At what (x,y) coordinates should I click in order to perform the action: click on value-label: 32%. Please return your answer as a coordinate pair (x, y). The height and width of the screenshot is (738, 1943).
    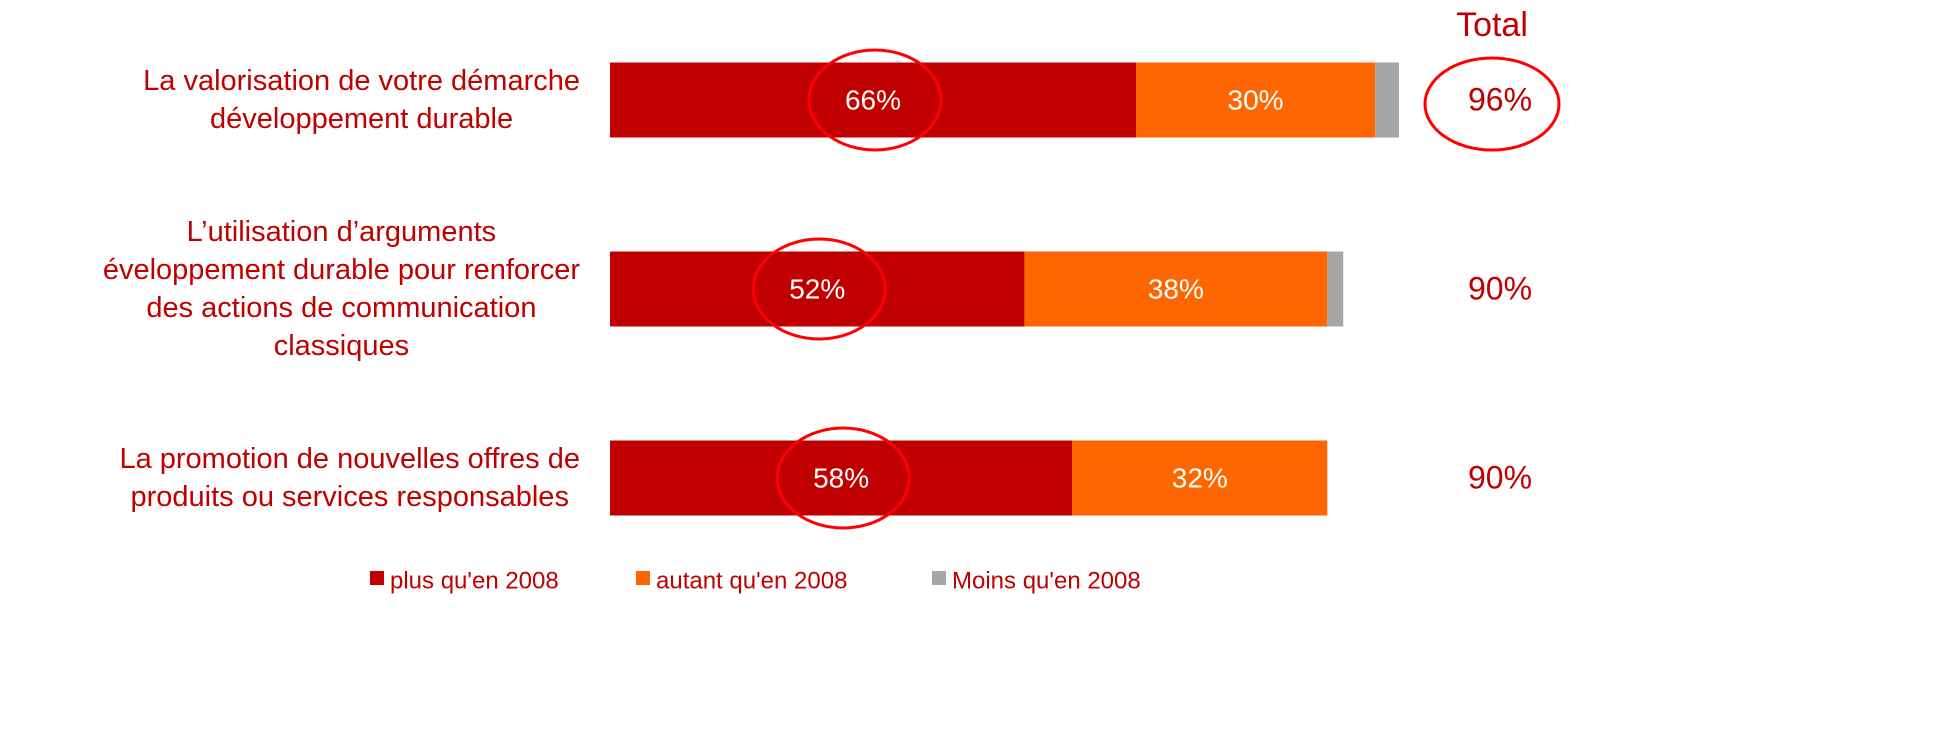
    Looking at the image, I should click on (1200, 477).